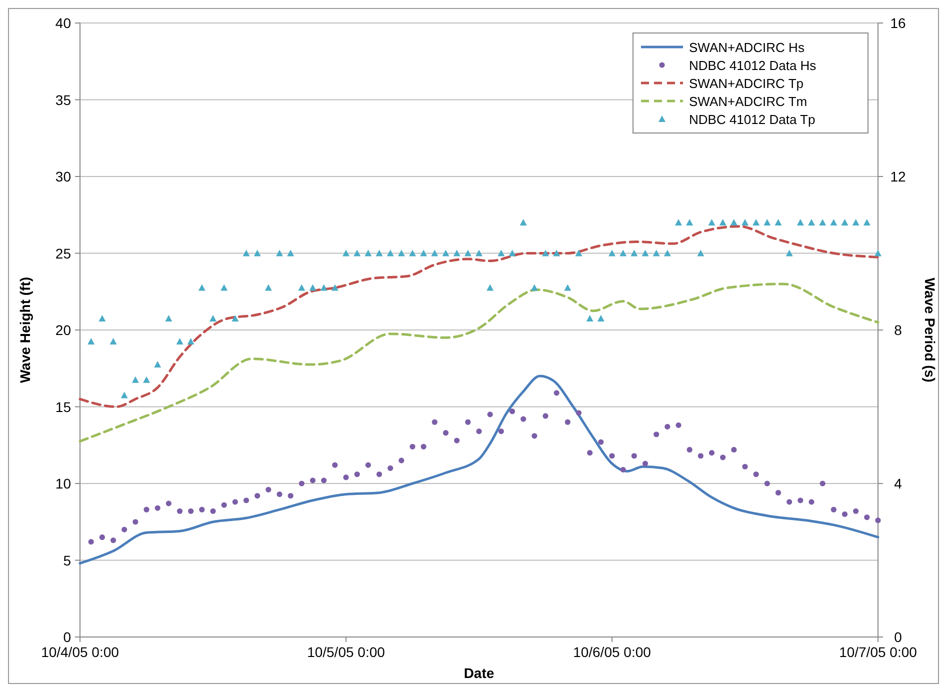  I want to click on y2-tick-label: 8, so click(898, 330).